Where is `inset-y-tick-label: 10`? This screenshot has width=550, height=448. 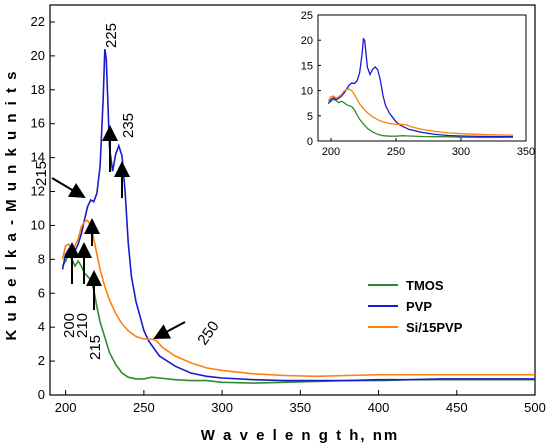
inset-y-tick-label: 10 is located at coordinates (307, 92).